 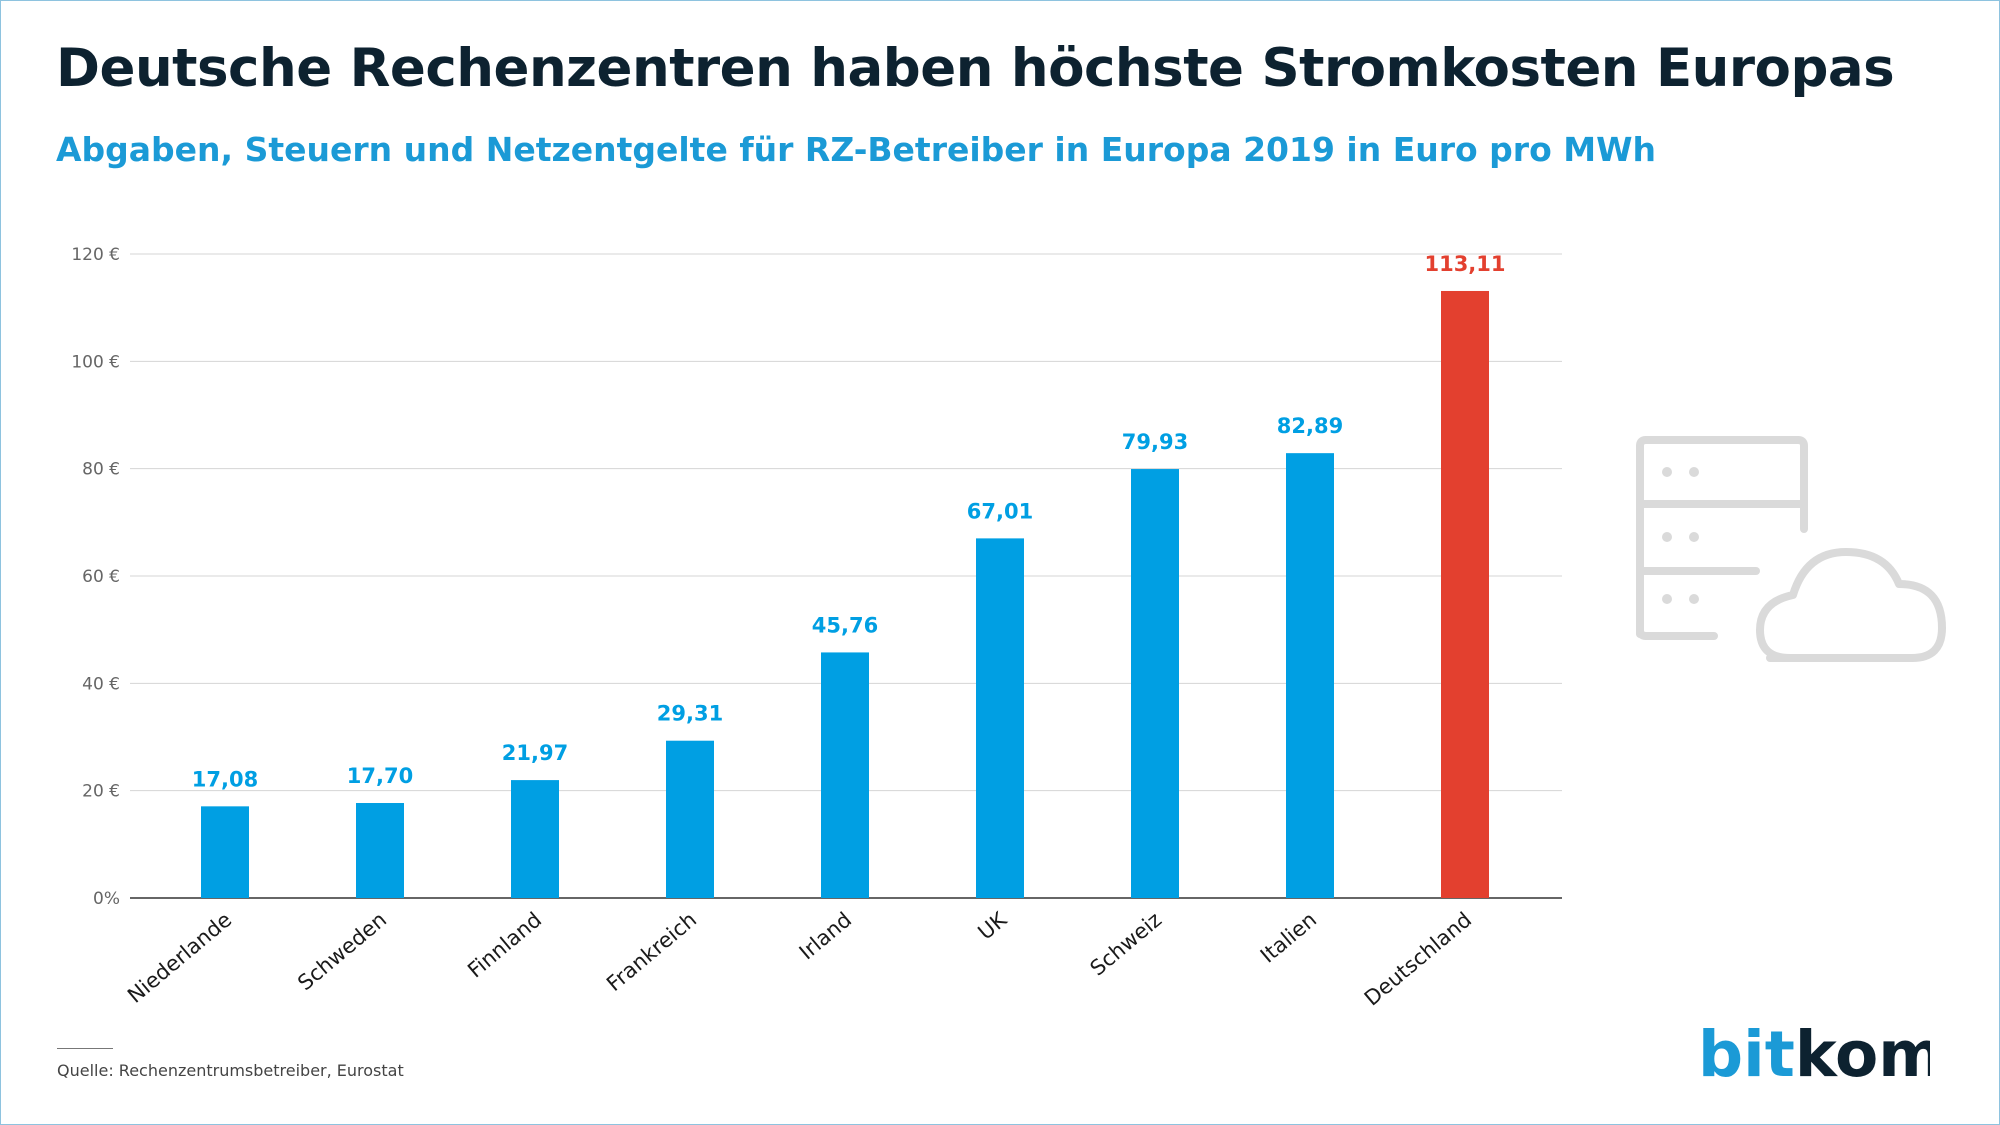 What do you see at coordinates (690, 714) in the screenshot?
I see `value-label: 29,31` at bounding box center [690, 714].